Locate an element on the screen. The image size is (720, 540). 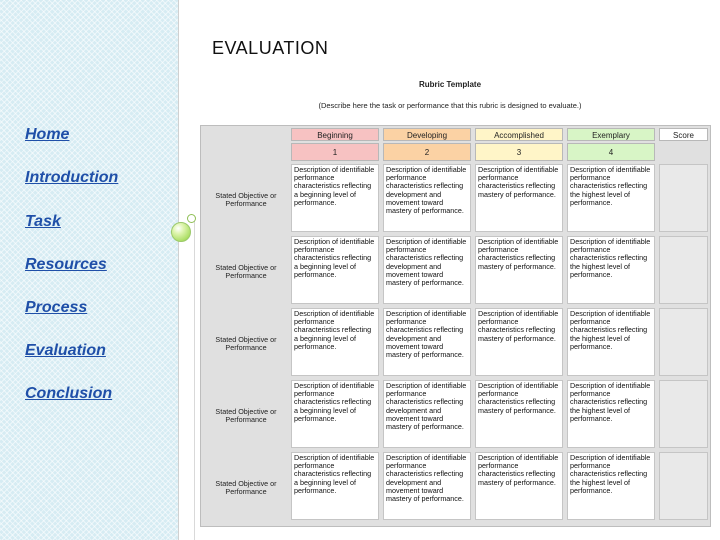
decorative-green-circle-icon is located at coordinates (181, 232).